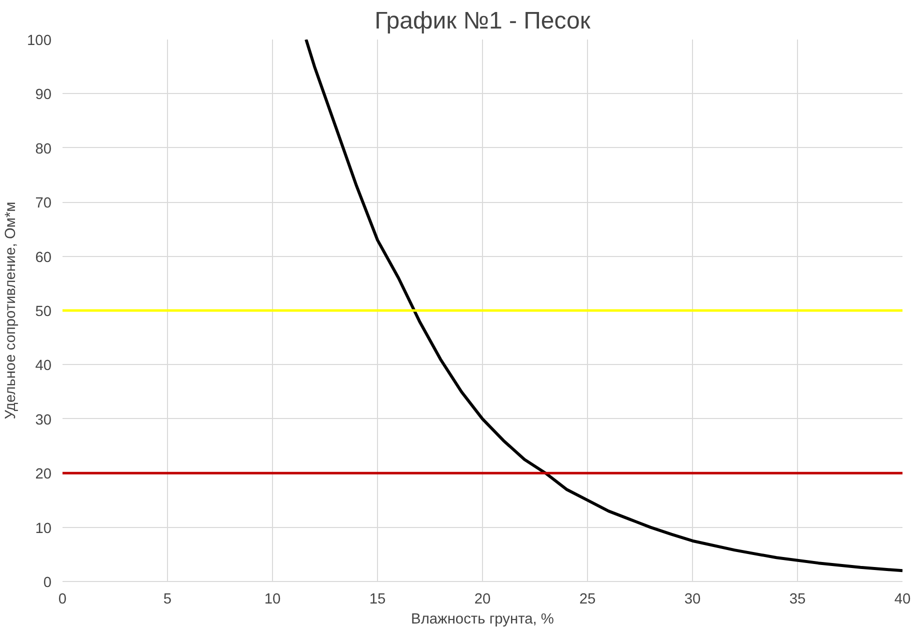  What do you see at coordinates (482, 21) in the screenshot?
I see `chart-title: График №1 - Песок` at bounding box center [482, 21].